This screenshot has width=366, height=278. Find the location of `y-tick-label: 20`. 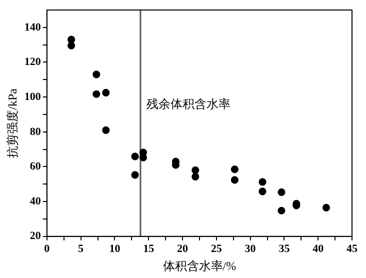

y-tick-label: 20 is located at coordinates (36, 236).